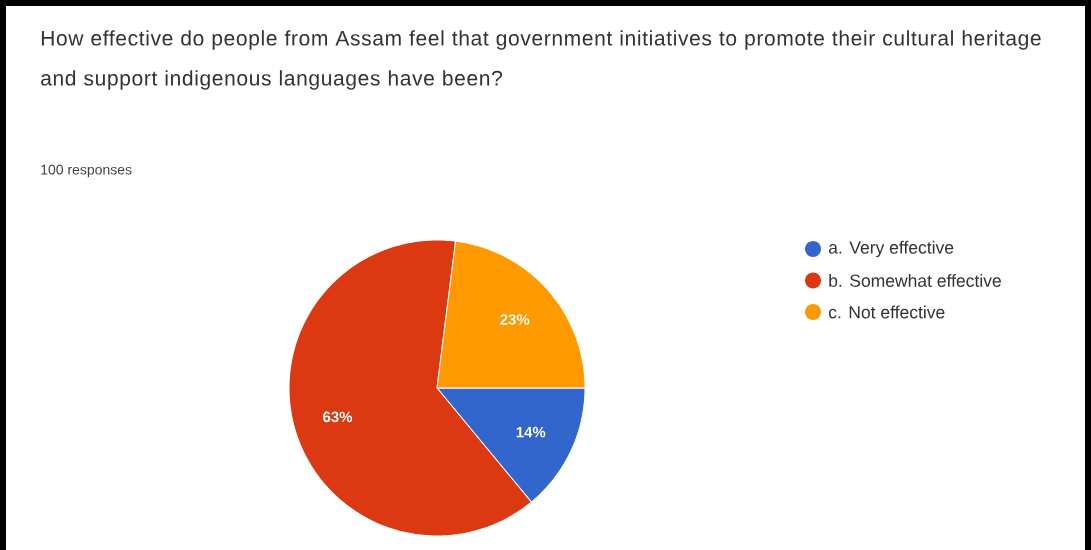 This screenshot has height=550, width=1091. I want to click on data-label: 14%, so click(531, 432).